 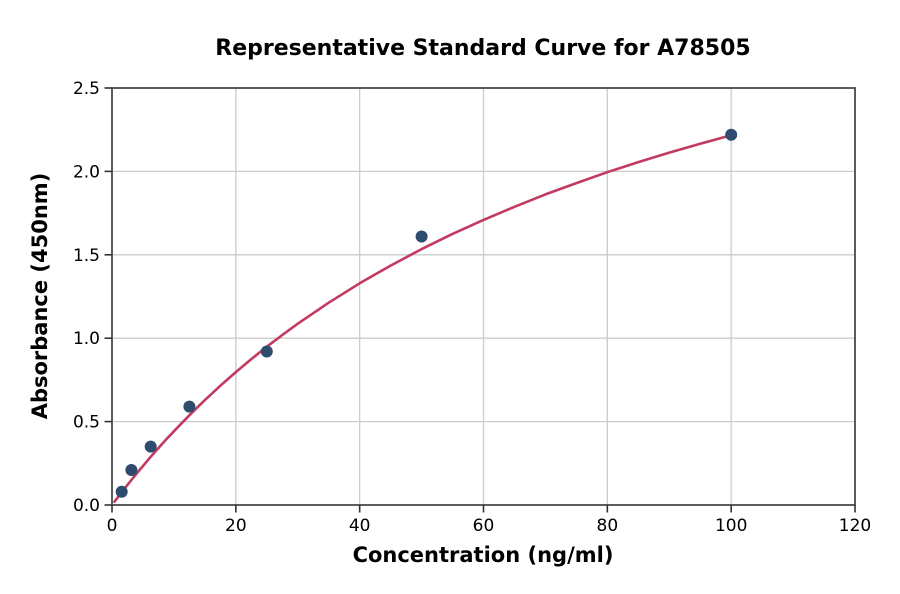 What do you see at coordinates (86, 339) in the screenshot?
I see `y-tick-label: 1.0` at bounding box center [86, 339].